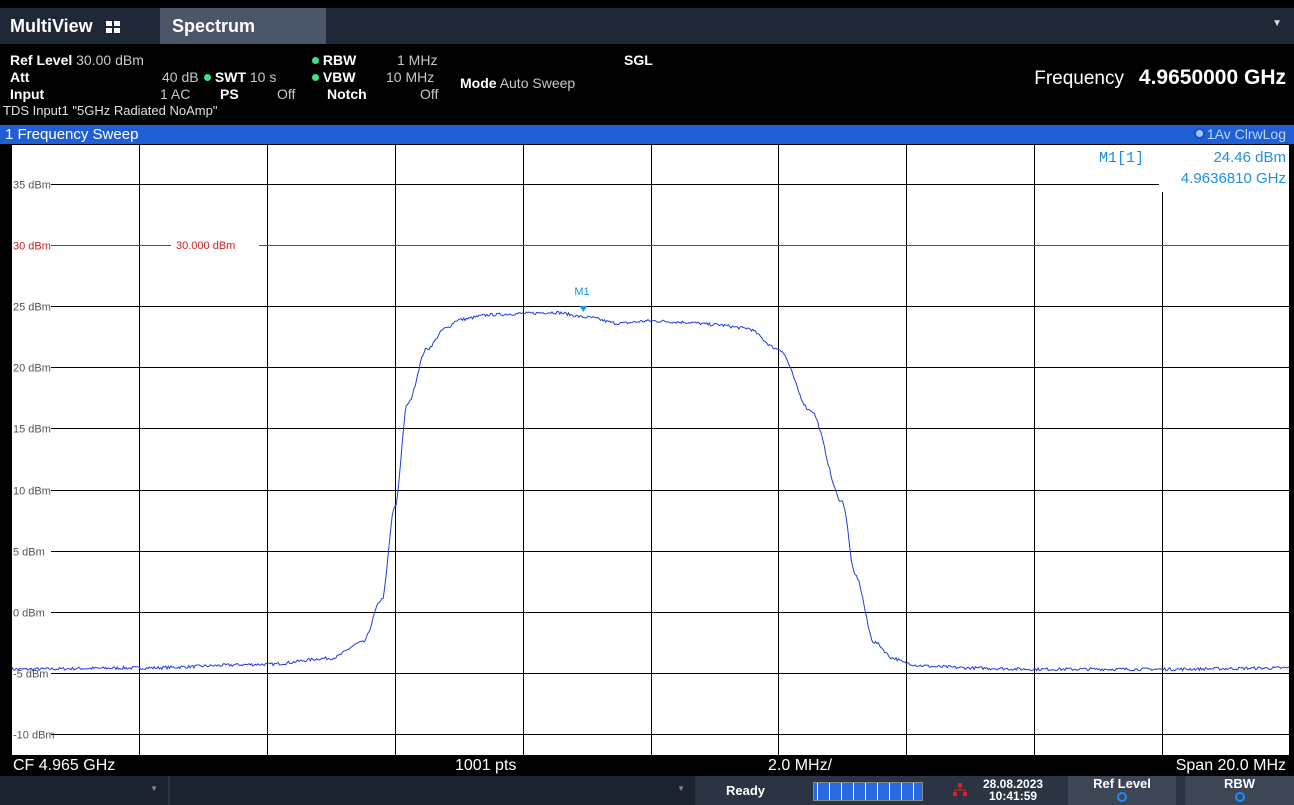 This screenshot has height=805, width=1294. I want to click on y-tick-label: 30 dBm, so click(32, 247).